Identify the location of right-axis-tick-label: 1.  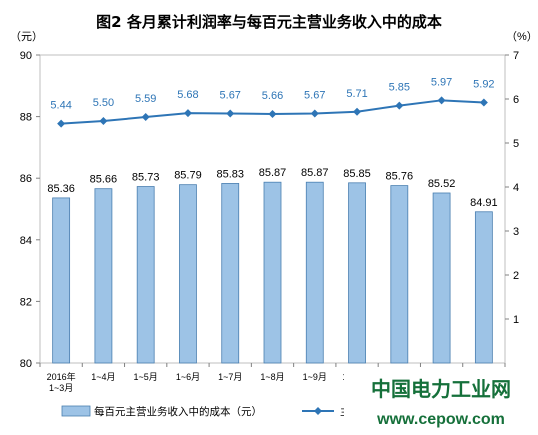
(516, 320).